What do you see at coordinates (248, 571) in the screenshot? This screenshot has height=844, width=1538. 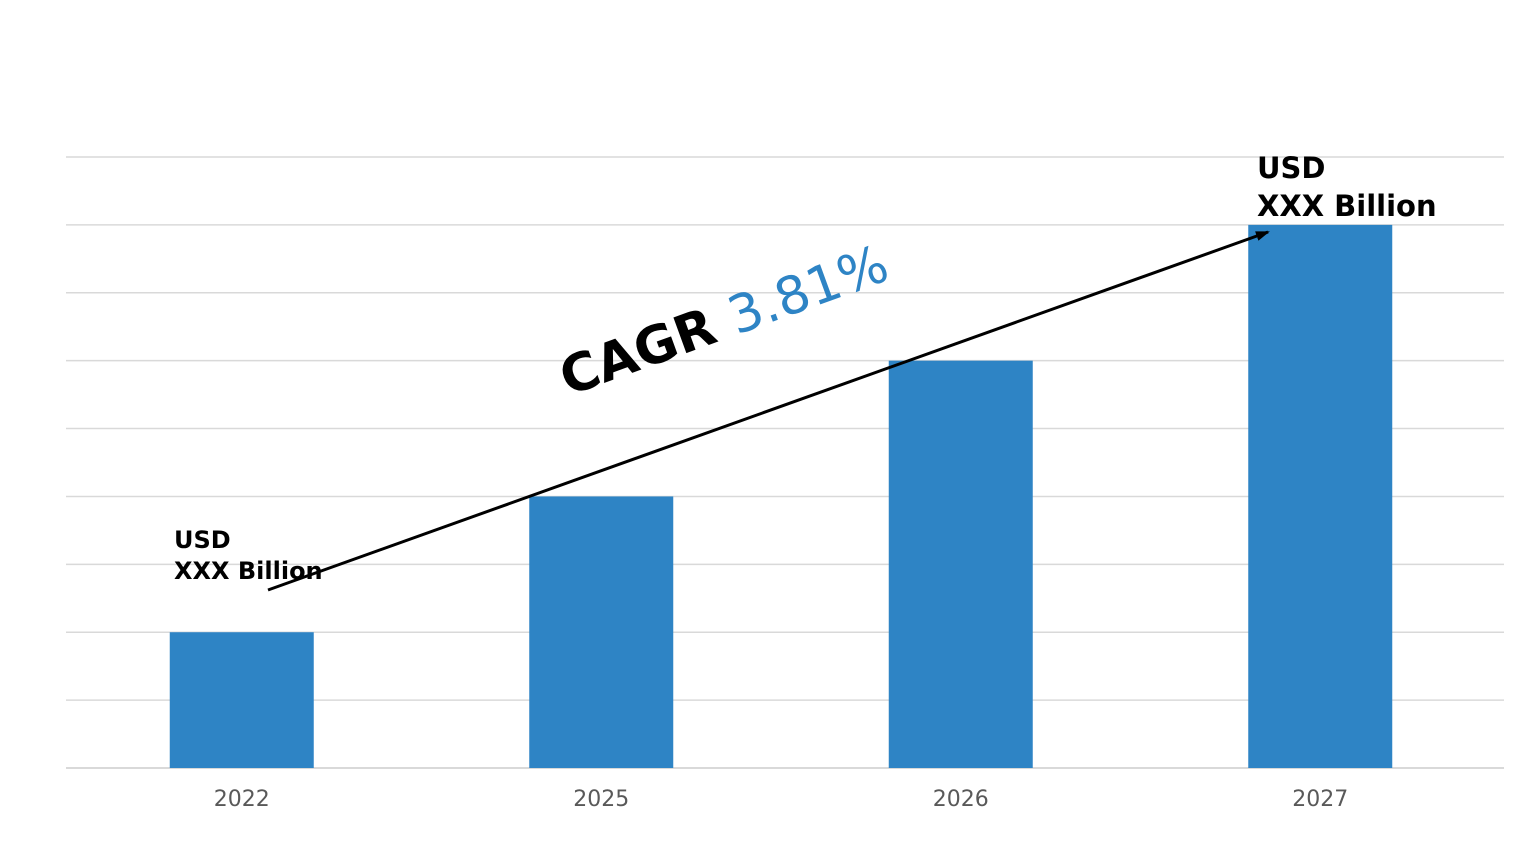 I see `start-amount-label: XXX Billion` at bounding box center [248, 571].